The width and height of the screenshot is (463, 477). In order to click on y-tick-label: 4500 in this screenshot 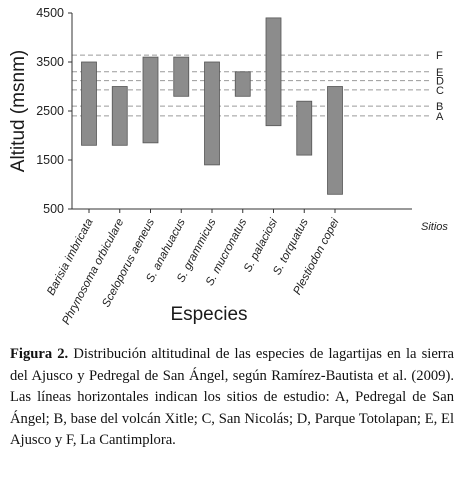, I will do `click(50, 13)`.